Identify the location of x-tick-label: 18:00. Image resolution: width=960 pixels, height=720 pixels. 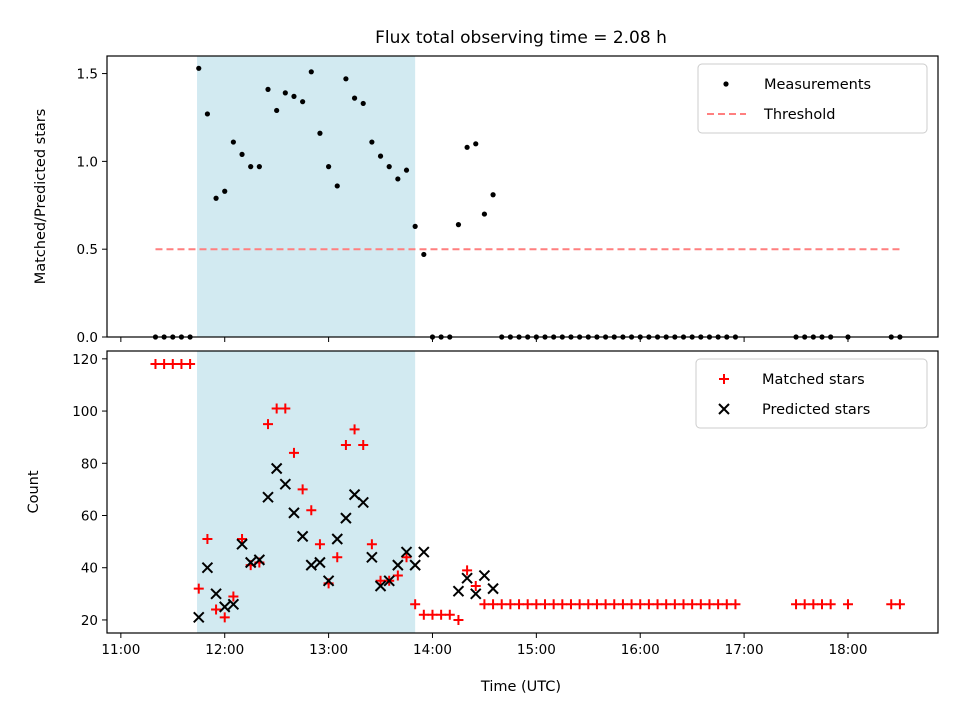
(848, 650).